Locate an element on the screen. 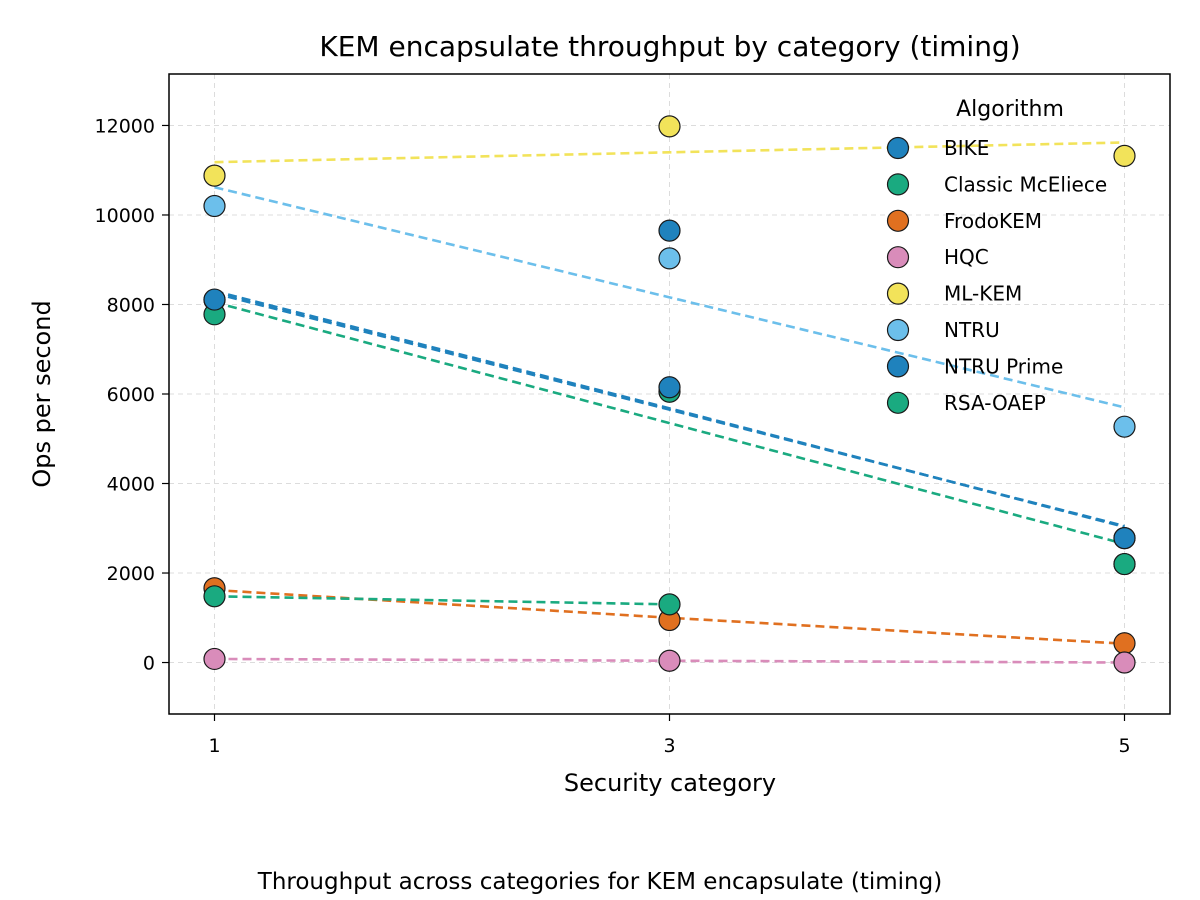 The width and height of the screenshot is (1200, 900). y-tick-label: 6000 is located at coordinates (131, 395).